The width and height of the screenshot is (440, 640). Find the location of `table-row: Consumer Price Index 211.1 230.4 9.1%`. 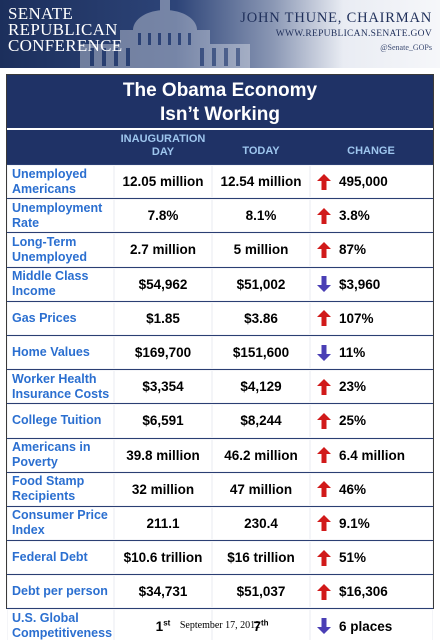

table-row: Consumer Price Index 211.1 230.4 9.1% is located at coordinates (220, 523).